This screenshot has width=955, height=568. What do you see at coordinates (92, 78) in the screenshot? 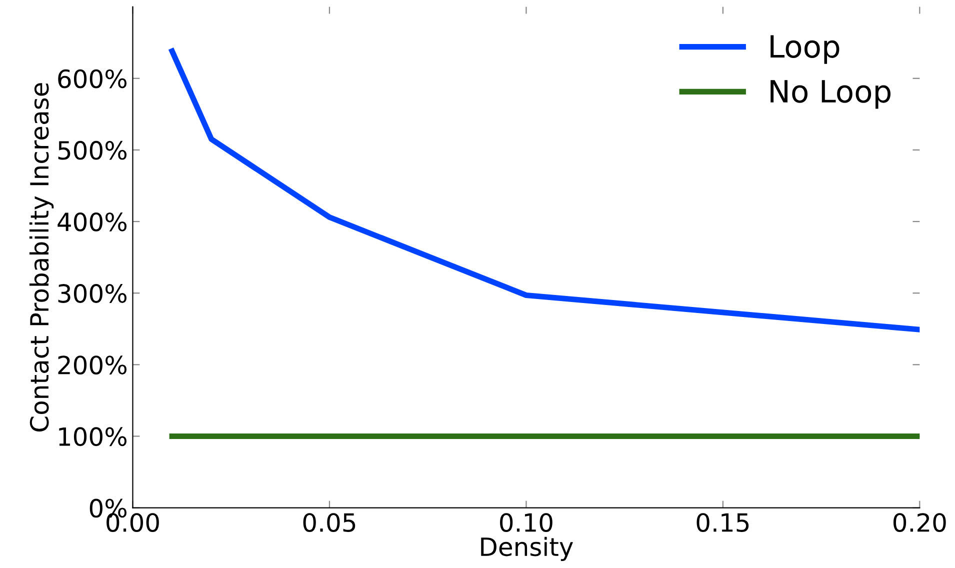
I see `y-tick-label: 600%` at bounding box center [92, 78].